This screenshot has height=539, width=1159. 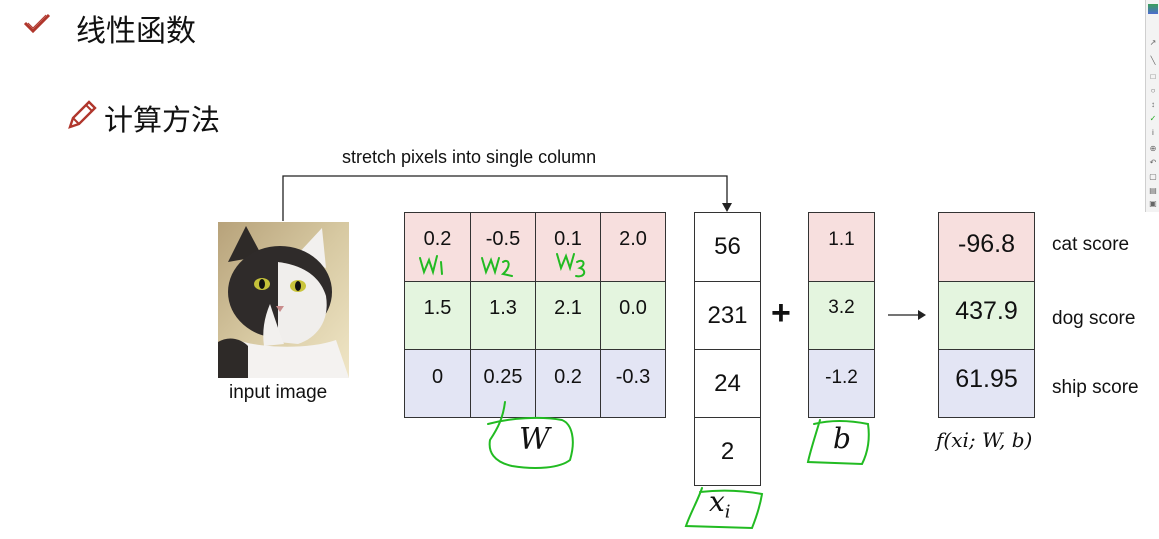 What do you see at coordinates (162, 120) in the screenshot?
I see `subsection-title: 计算方法` at bounding box center [162, 120].